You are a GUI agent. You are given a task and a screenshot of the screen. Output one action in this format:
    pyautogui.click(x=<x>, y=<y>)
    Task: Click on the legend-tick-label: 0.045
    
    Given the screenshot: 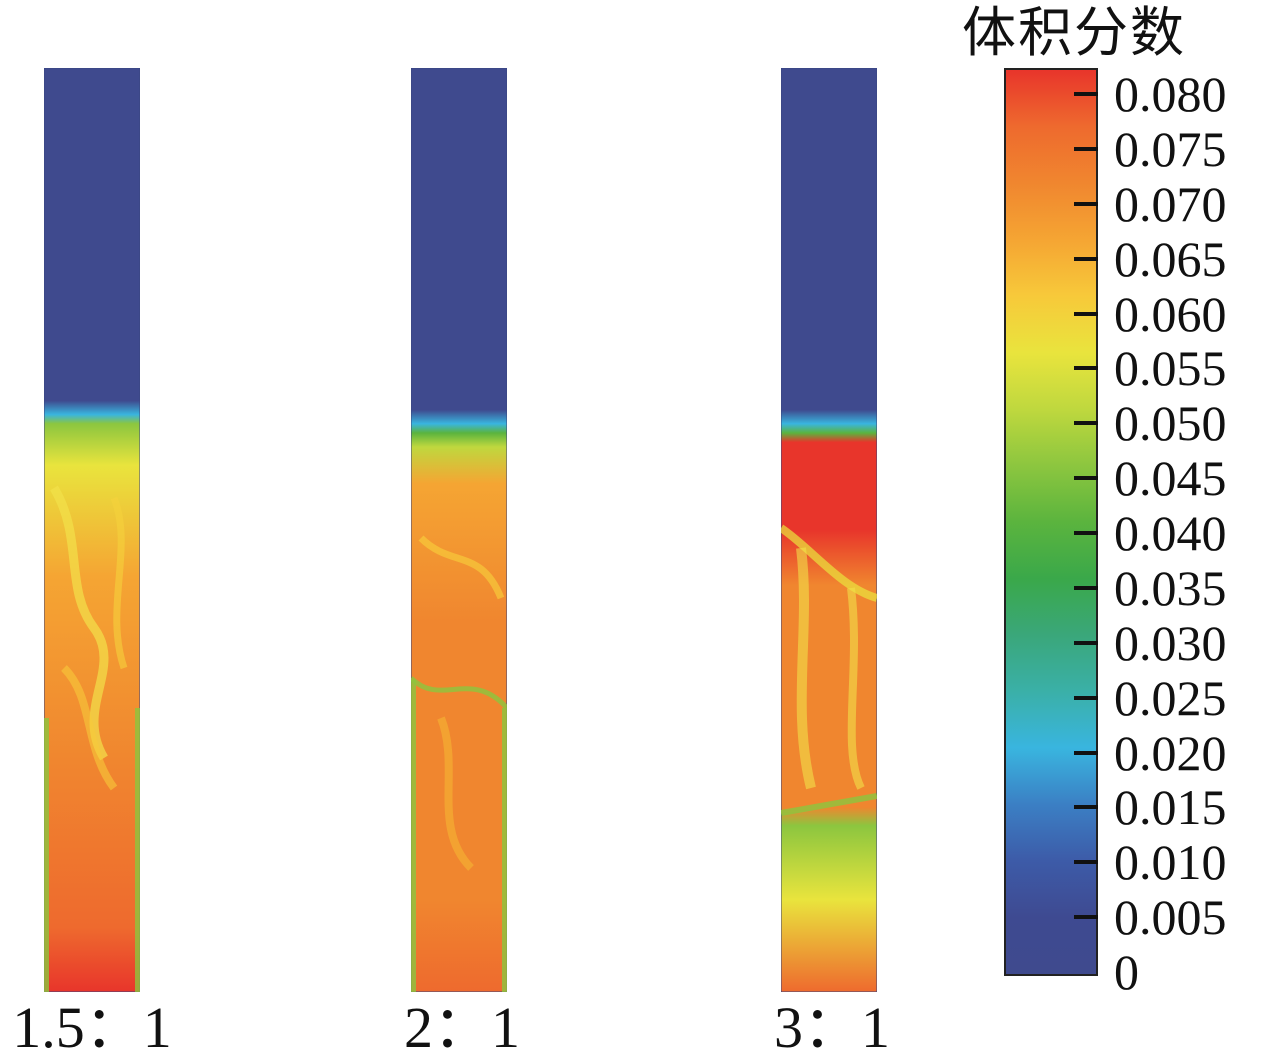 What is the action you would take?
    pyautogui.click(x=1170, y=478)
    